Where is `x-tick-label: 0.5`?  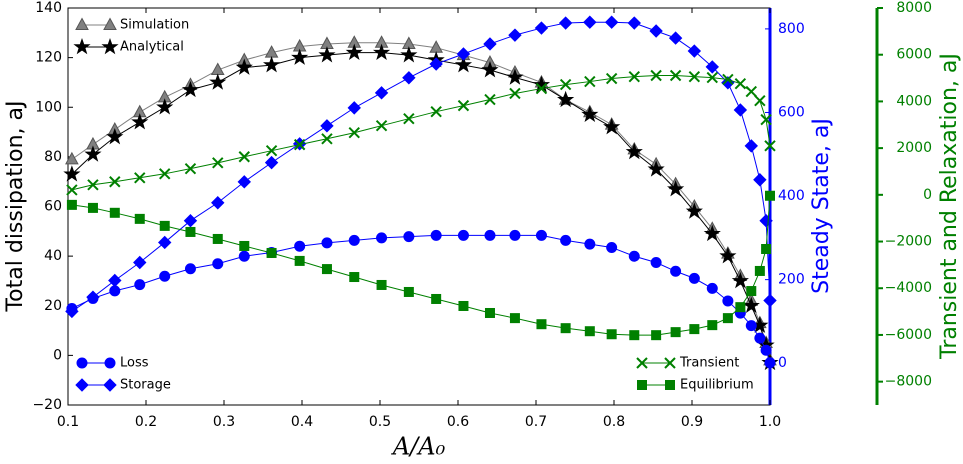
x-tick-label: 0.5 is located at coordinates (380, 422).